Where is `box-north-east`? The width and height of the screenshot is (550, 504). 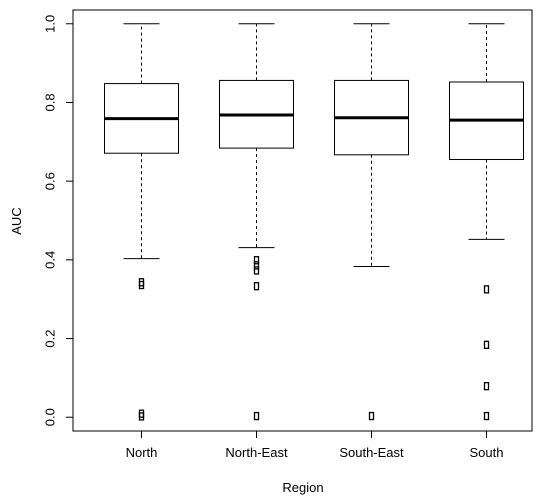
box-north-east is located at coordinates (256, 222).